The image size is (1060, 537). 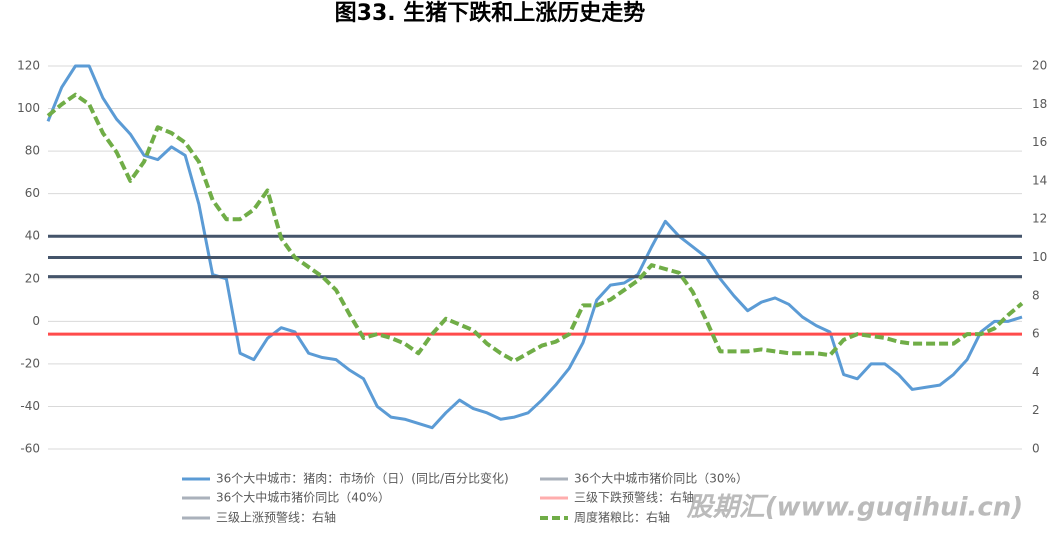 What do you see at coordinates (661, 478) in the screenshot?
I see `legend-label: 36个大中城市猪价同比（30%）` at bounding box center [661, 478].